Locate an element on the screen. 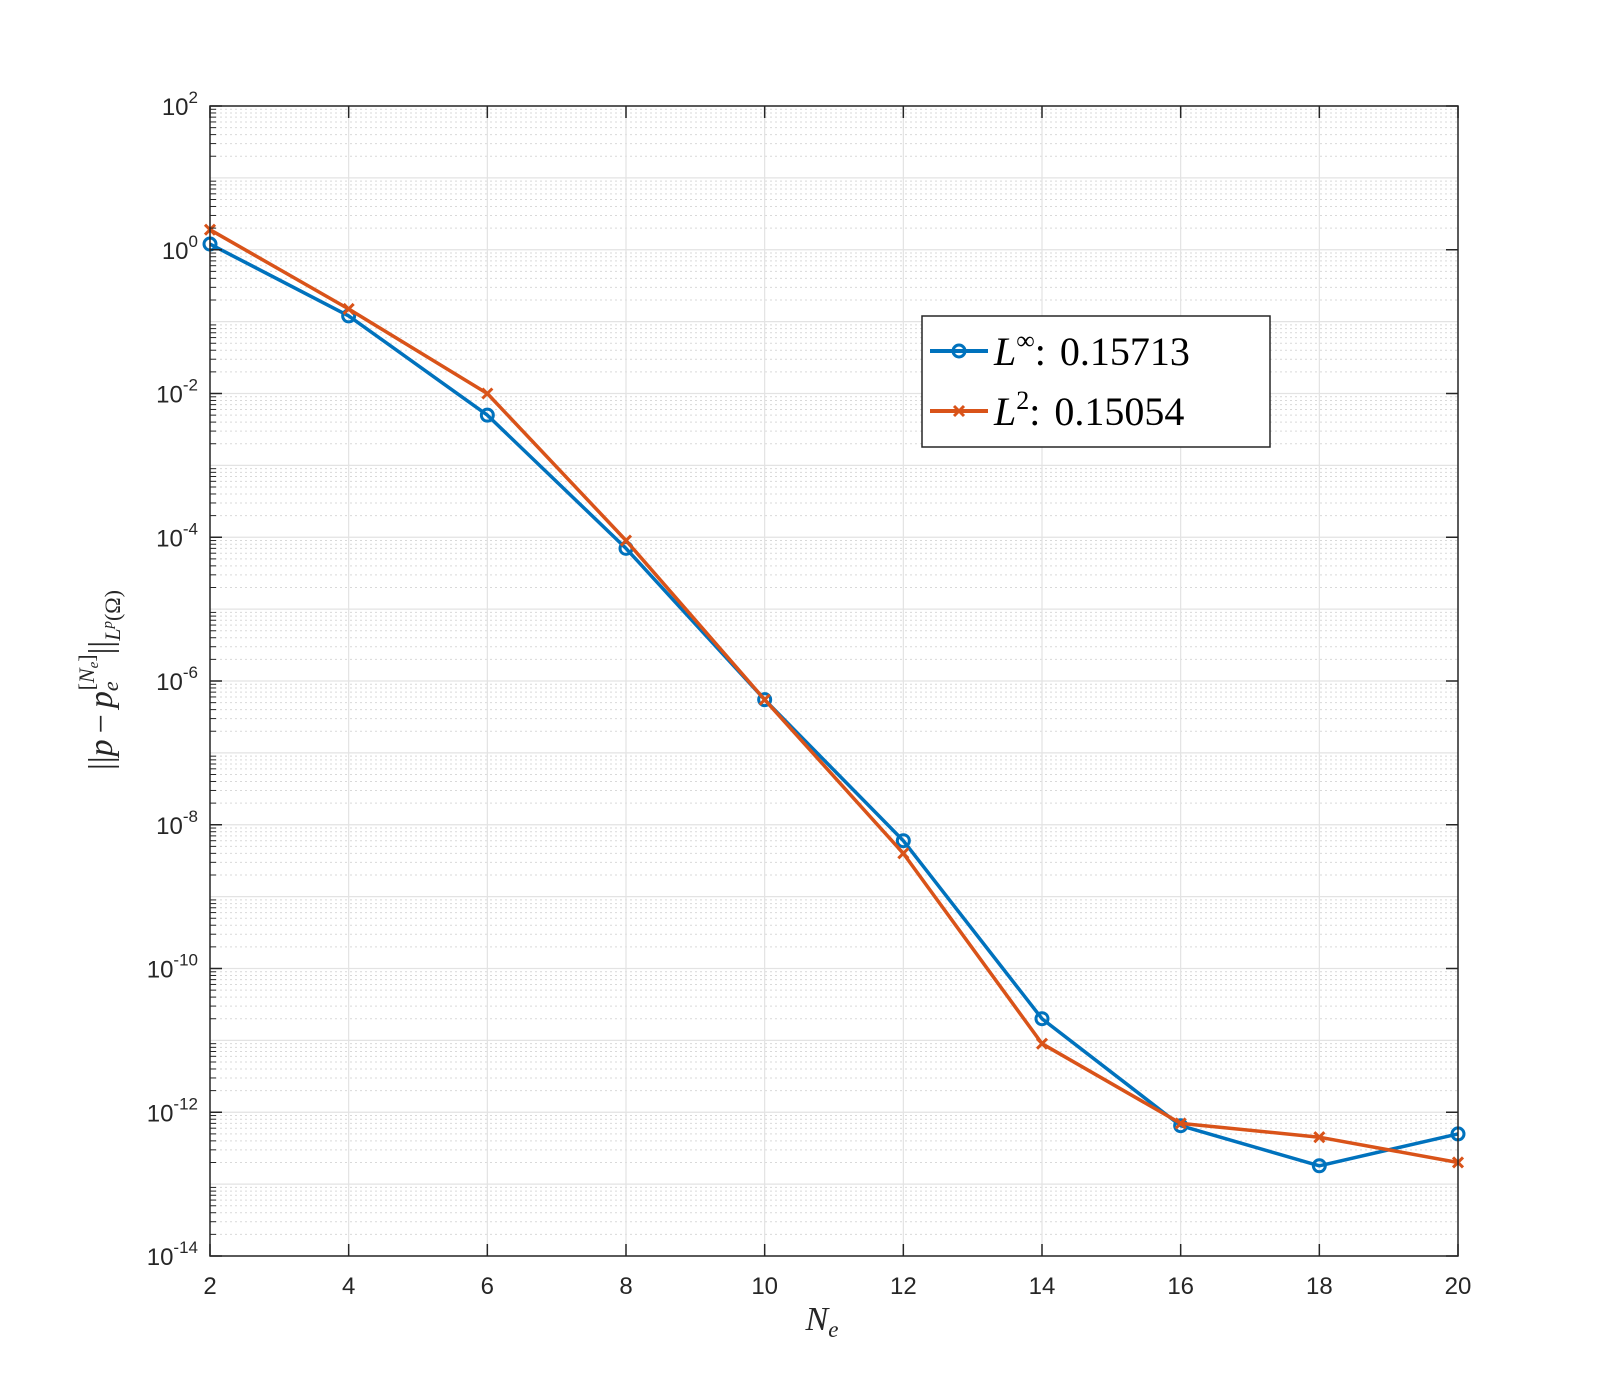 The image size is (1600, 1400). x-tick-label: 20 is located at coordinates (1458, 1286).